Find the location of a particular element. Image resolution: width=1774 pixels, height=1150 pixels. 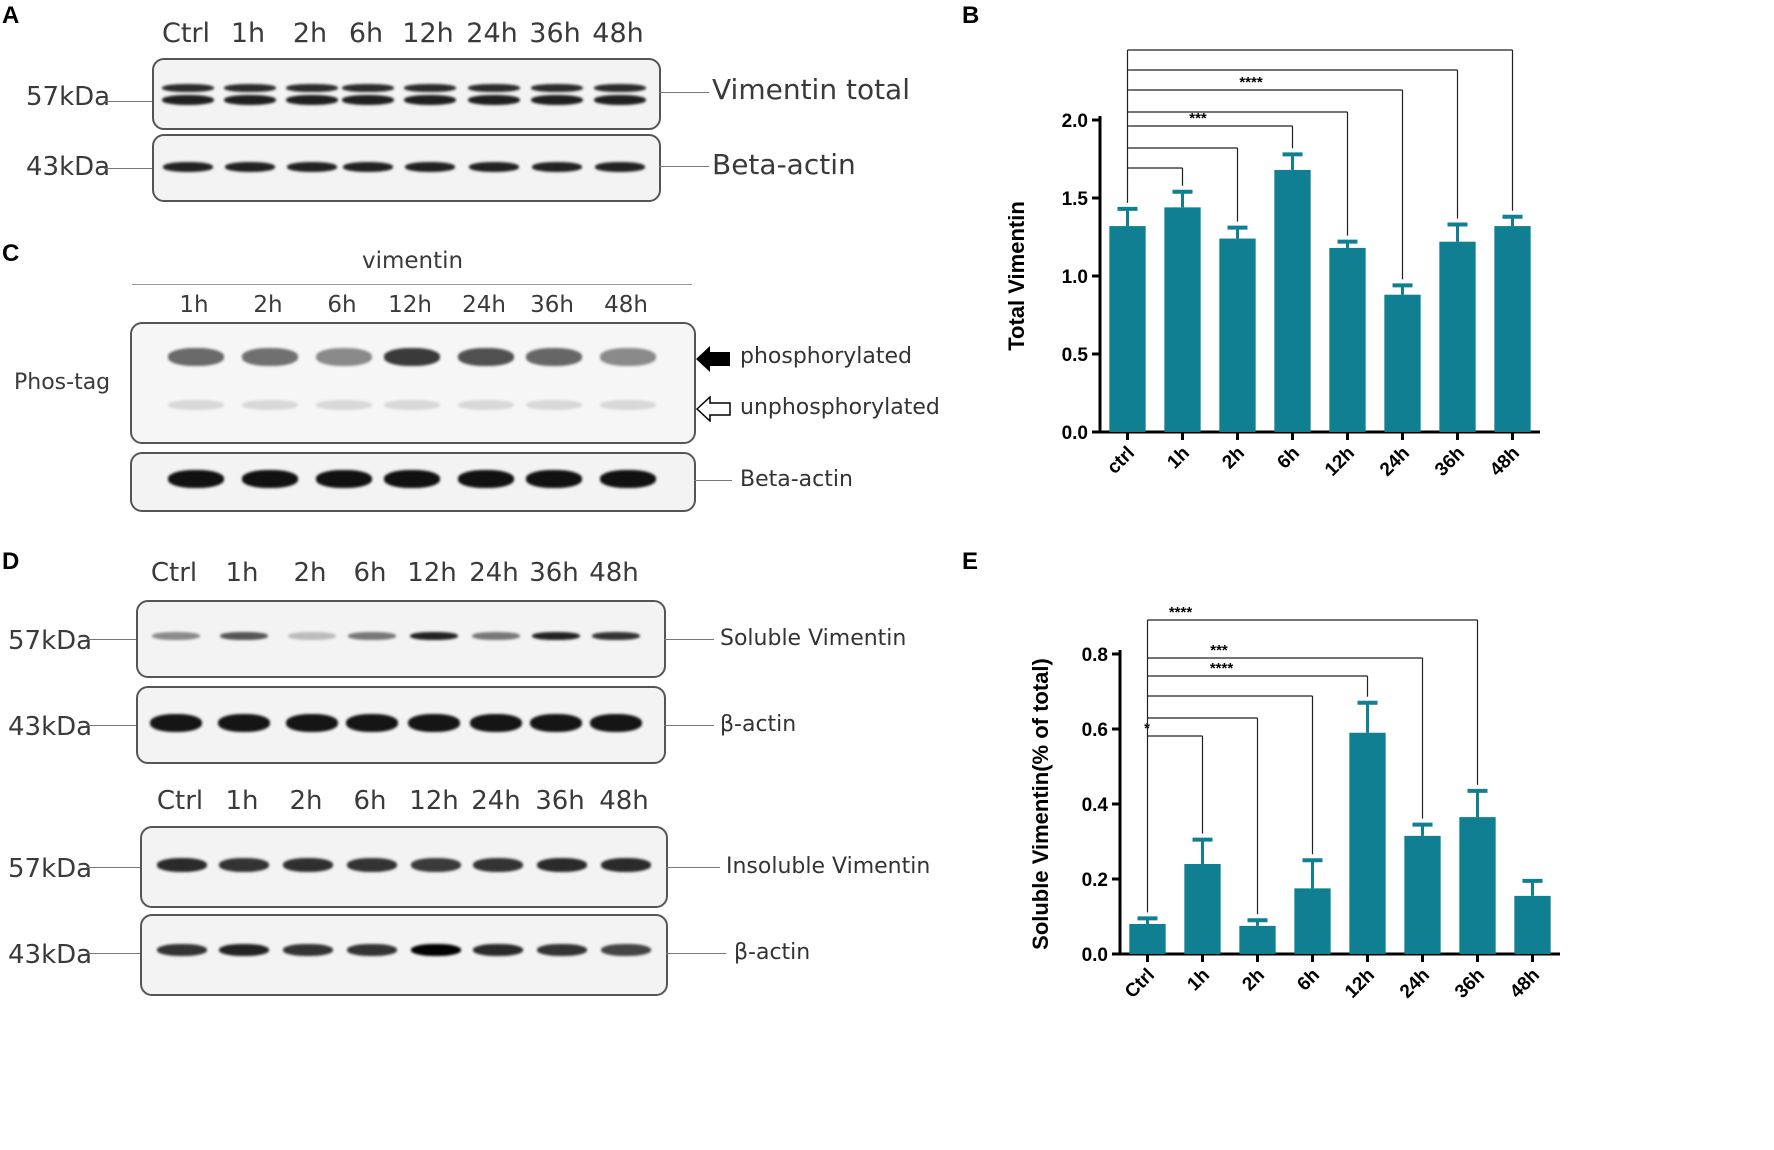

mw-label: 43kDa is located at coordinates (68, 167).